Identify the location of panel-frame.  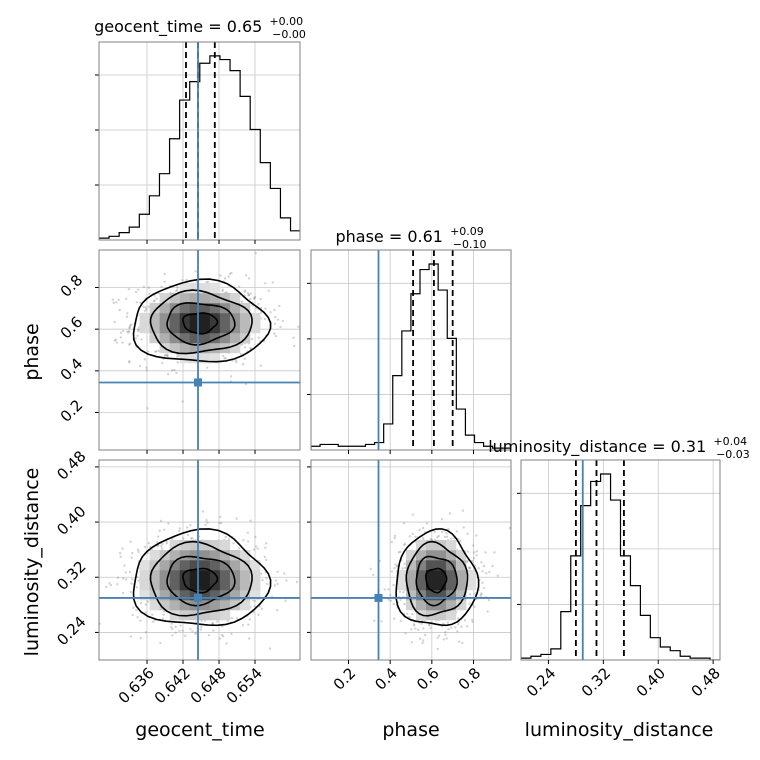
(620, 560).